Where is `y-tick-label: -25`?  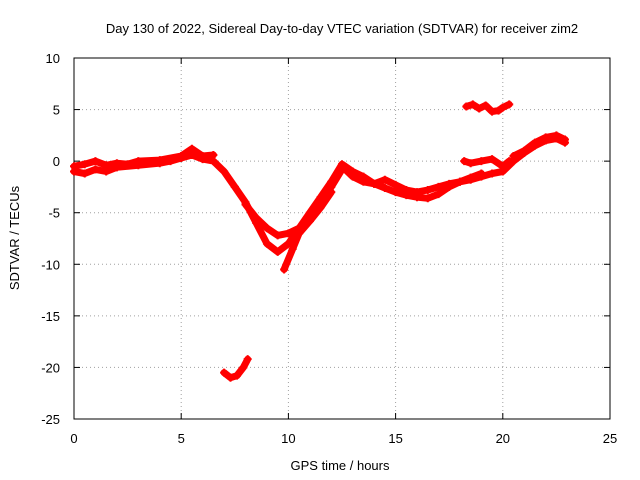 y-tick-label: -25 is located at coordinates (50, 419).